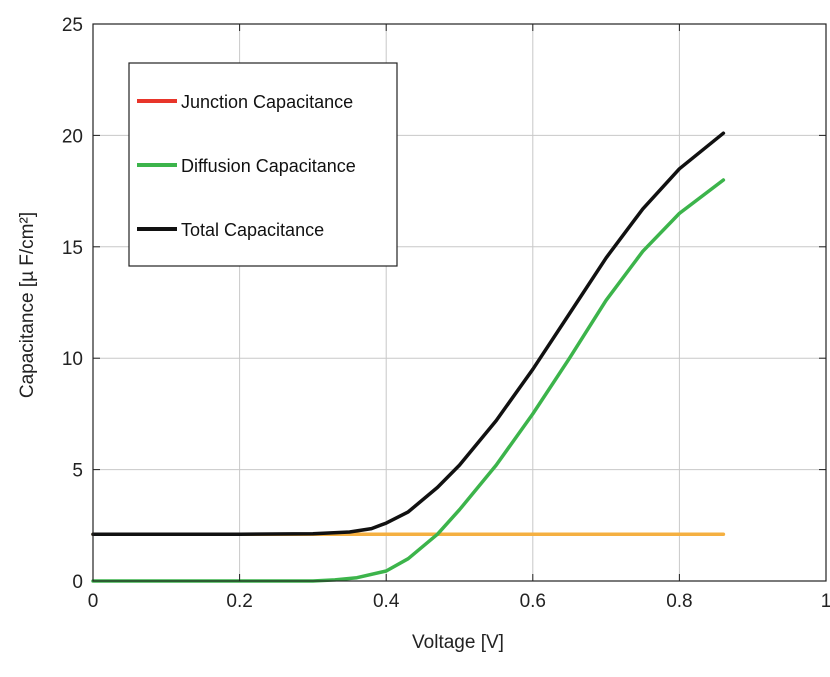 The width and height of the screenshot is (830, 677). What do you see at coordinates (77, 471) in the screenshot?
I see `y-tick-label: 5` at bounding box center [77, 471].